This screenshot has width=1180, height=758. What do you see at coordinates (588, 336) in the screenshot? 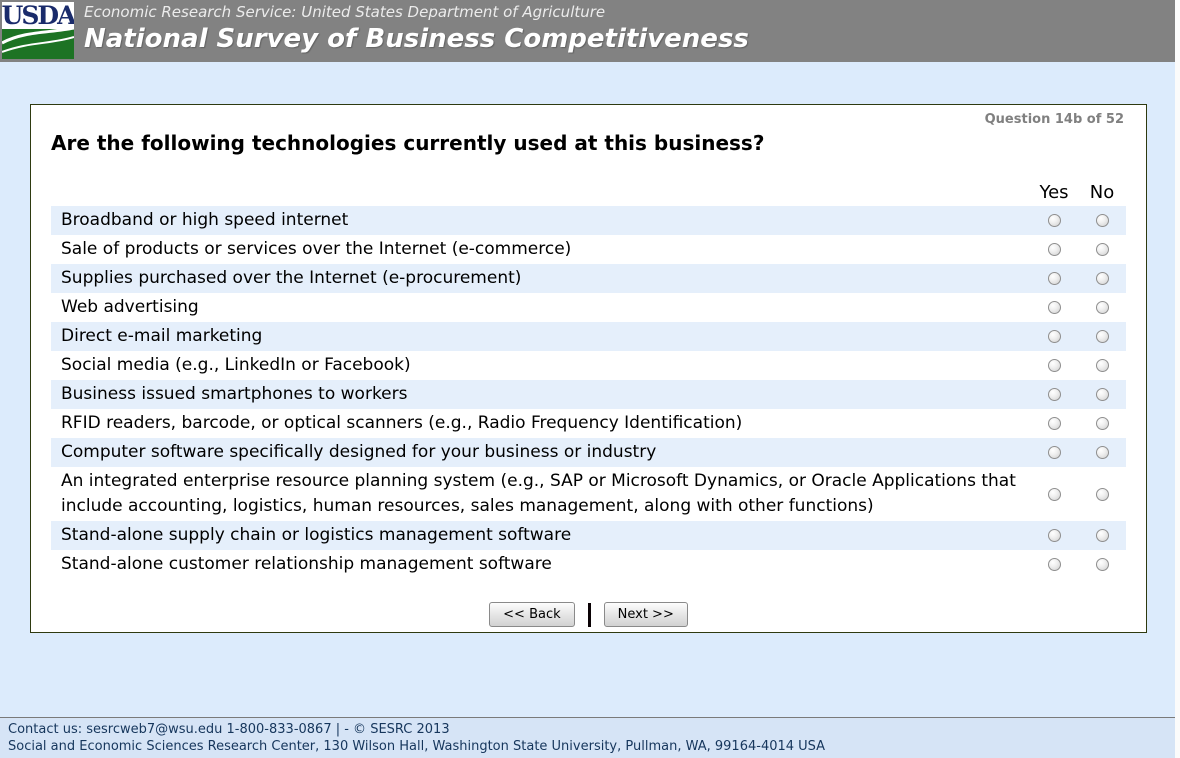
I see `table-row: Direct e-mail marketing` at bounding box center [588, 336].